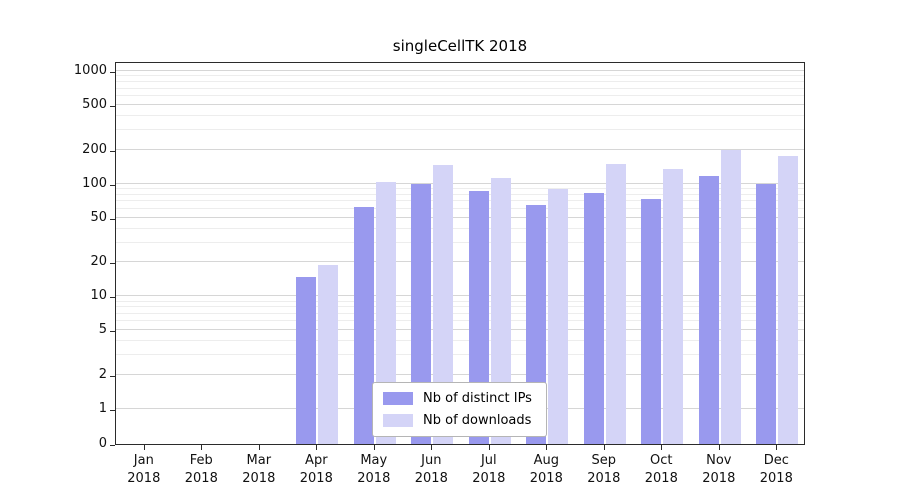 This screenshot has width=900, height=500. Describe the element at coordinates (477, 420) in the screenshot. I see `legend-label-downloads: Nb of downloads` at that location.